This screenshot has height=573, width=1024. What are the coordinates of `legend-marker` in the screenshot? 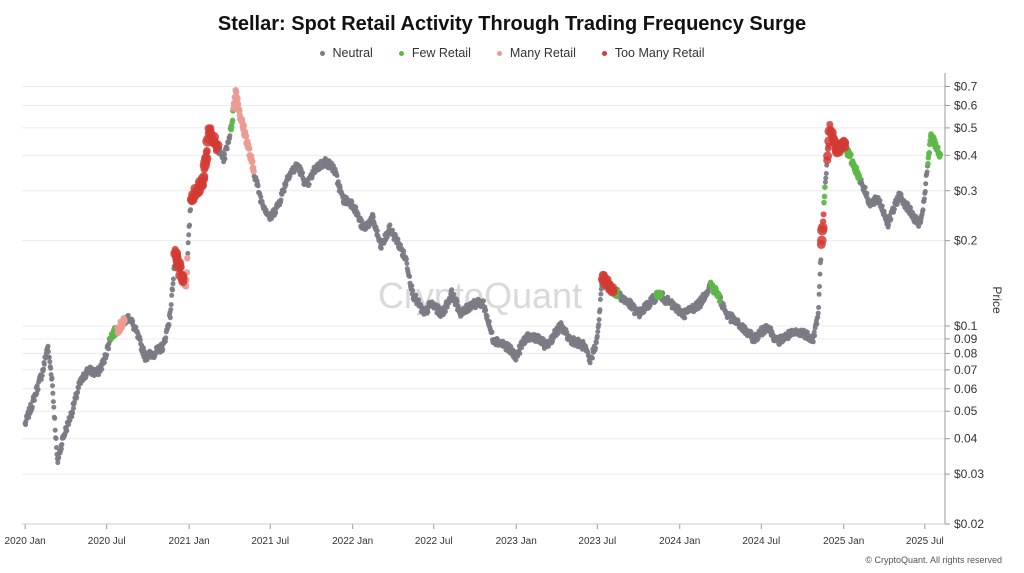 It's located at (499, 53).